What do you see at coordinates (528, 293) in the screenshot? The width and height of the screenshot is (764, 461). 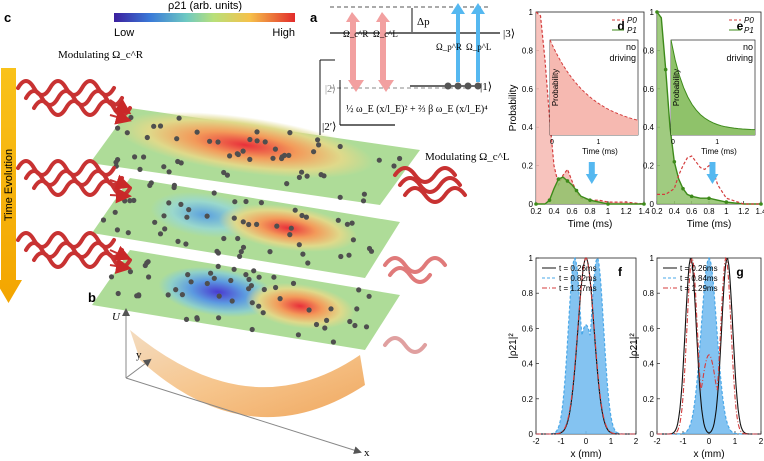 I see `y-tick-label-f: 0.8` at bounding box center [528, 293].